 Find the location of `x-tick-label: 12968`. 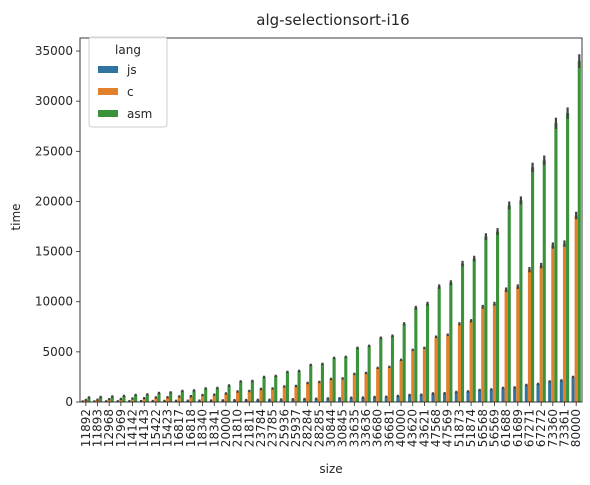

x-tick-label: 12968 is located at coordinates (109, 428).